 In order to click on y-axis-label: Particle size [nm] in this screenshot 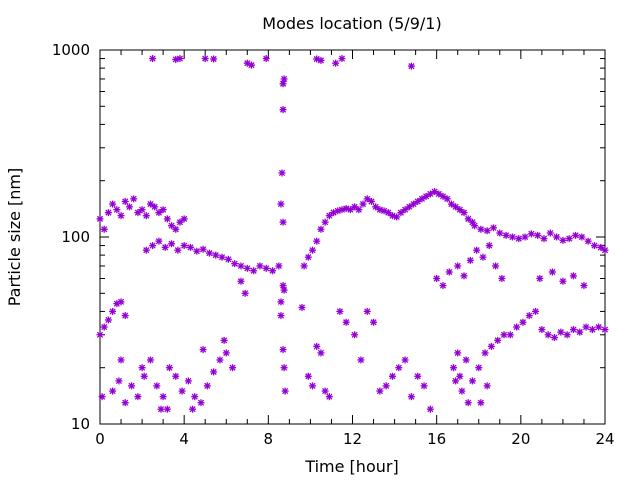, I will do `click(14, 237)`.